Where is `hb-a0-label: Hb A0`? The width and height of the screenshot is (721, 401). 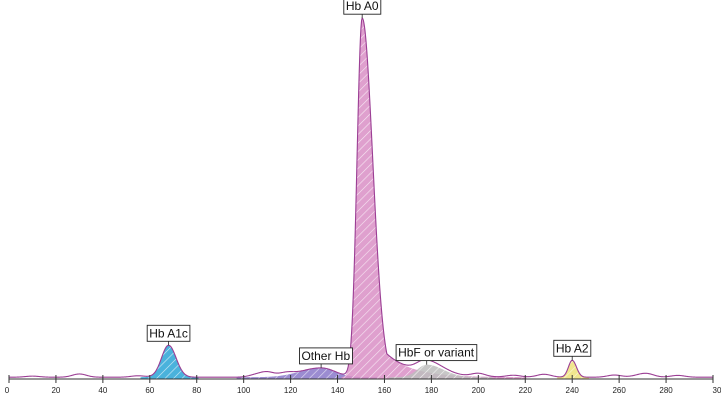 hb-a0-label: Hb A0 is located at coordinates (362, 6).